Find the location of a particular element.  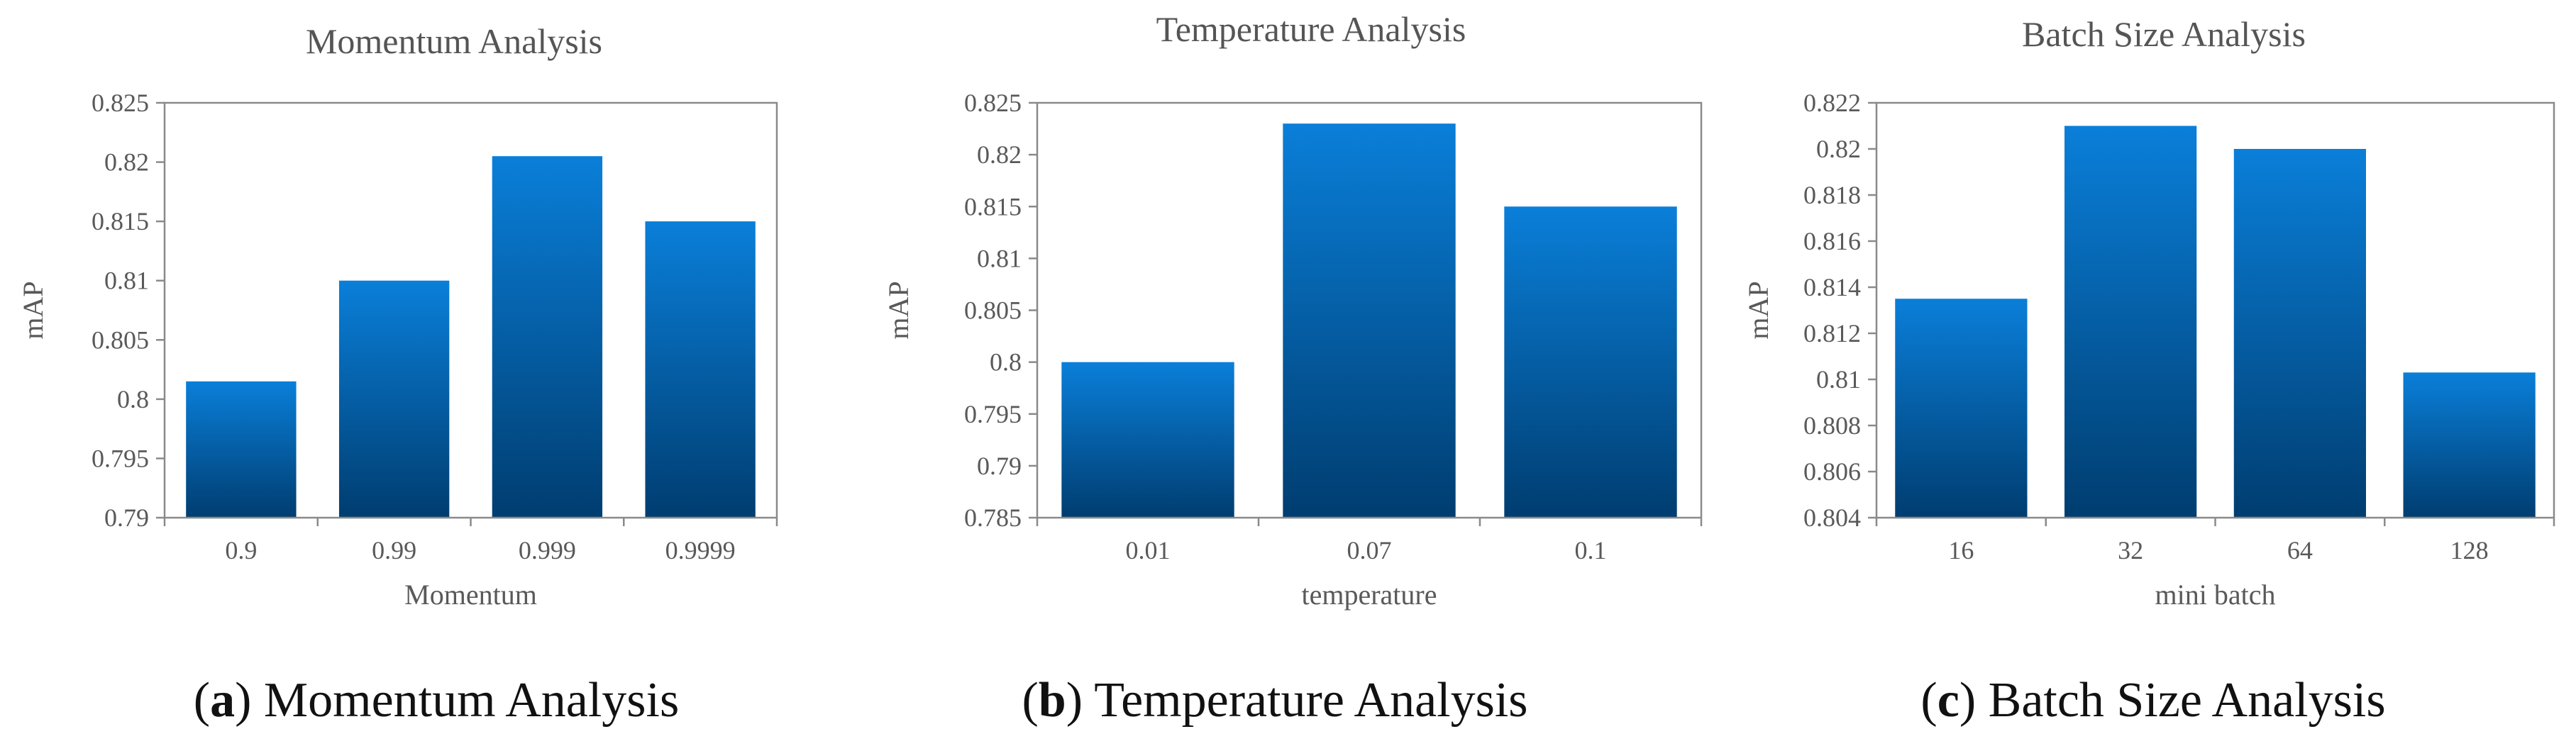

y-tick-label: 0.785 is located at coordinates (993, 518).